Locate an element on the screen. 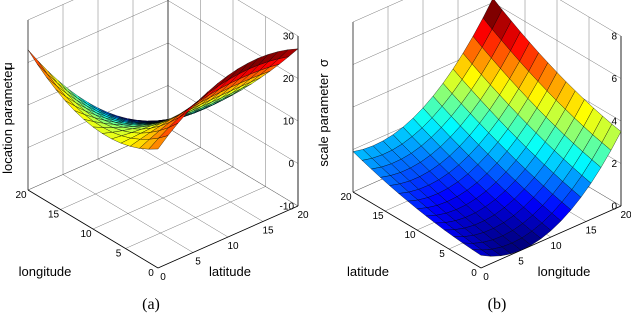  z-axis-label: scale parameter is located at coordinates (323, 120).